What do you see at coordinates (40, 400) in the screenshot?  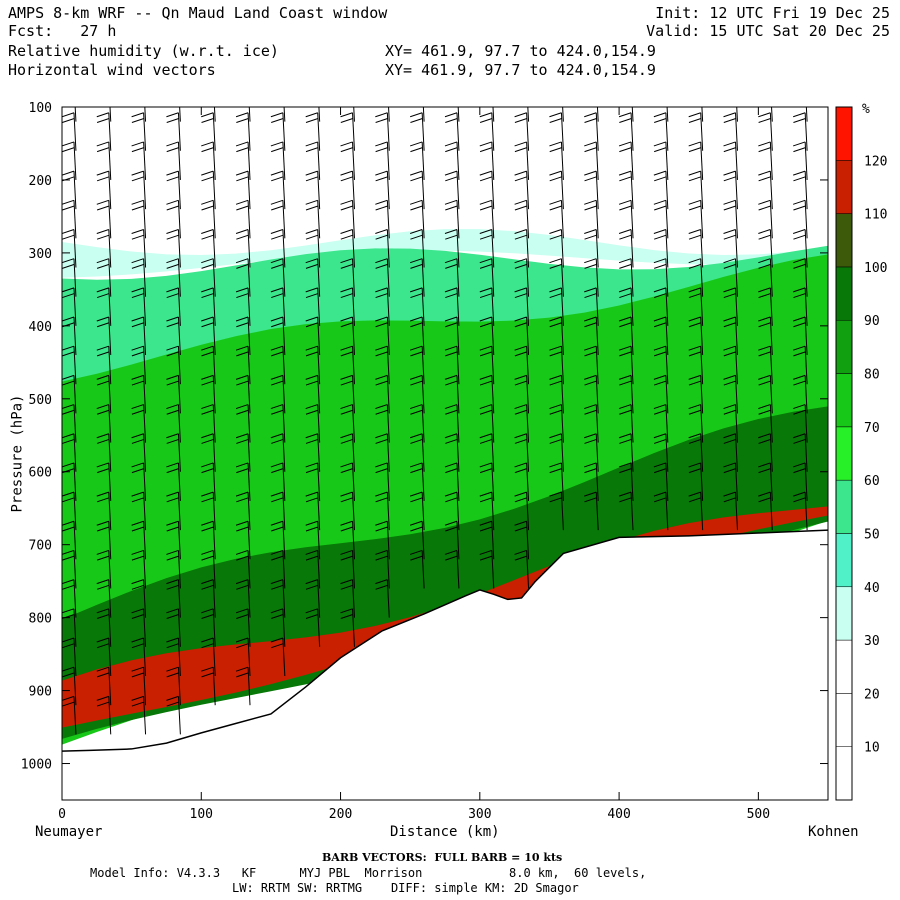 I see `y-tick-label: 500` at bounding box center [40, 400].